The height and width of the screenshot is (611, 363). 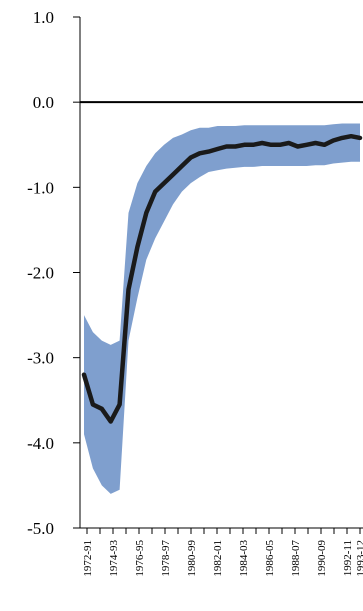 What do you see at coordinates (359, 558) in the screenshot?
I see `x-tick-label: 1993-12` at bounding box center [359, 558].